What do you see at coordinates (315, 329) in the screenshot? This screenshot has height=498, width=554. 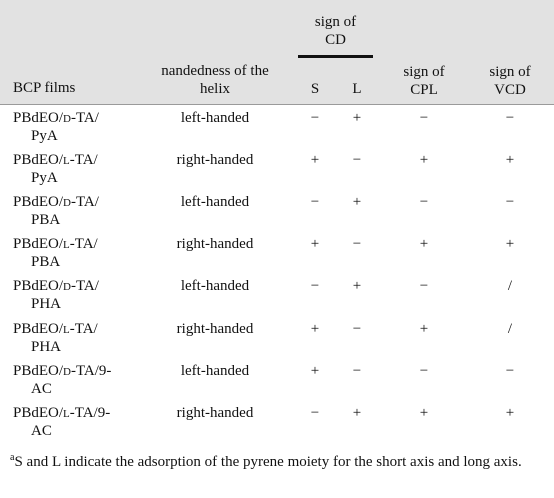 I see `row-6-sign-s: +` at bounding box center [315, 329].